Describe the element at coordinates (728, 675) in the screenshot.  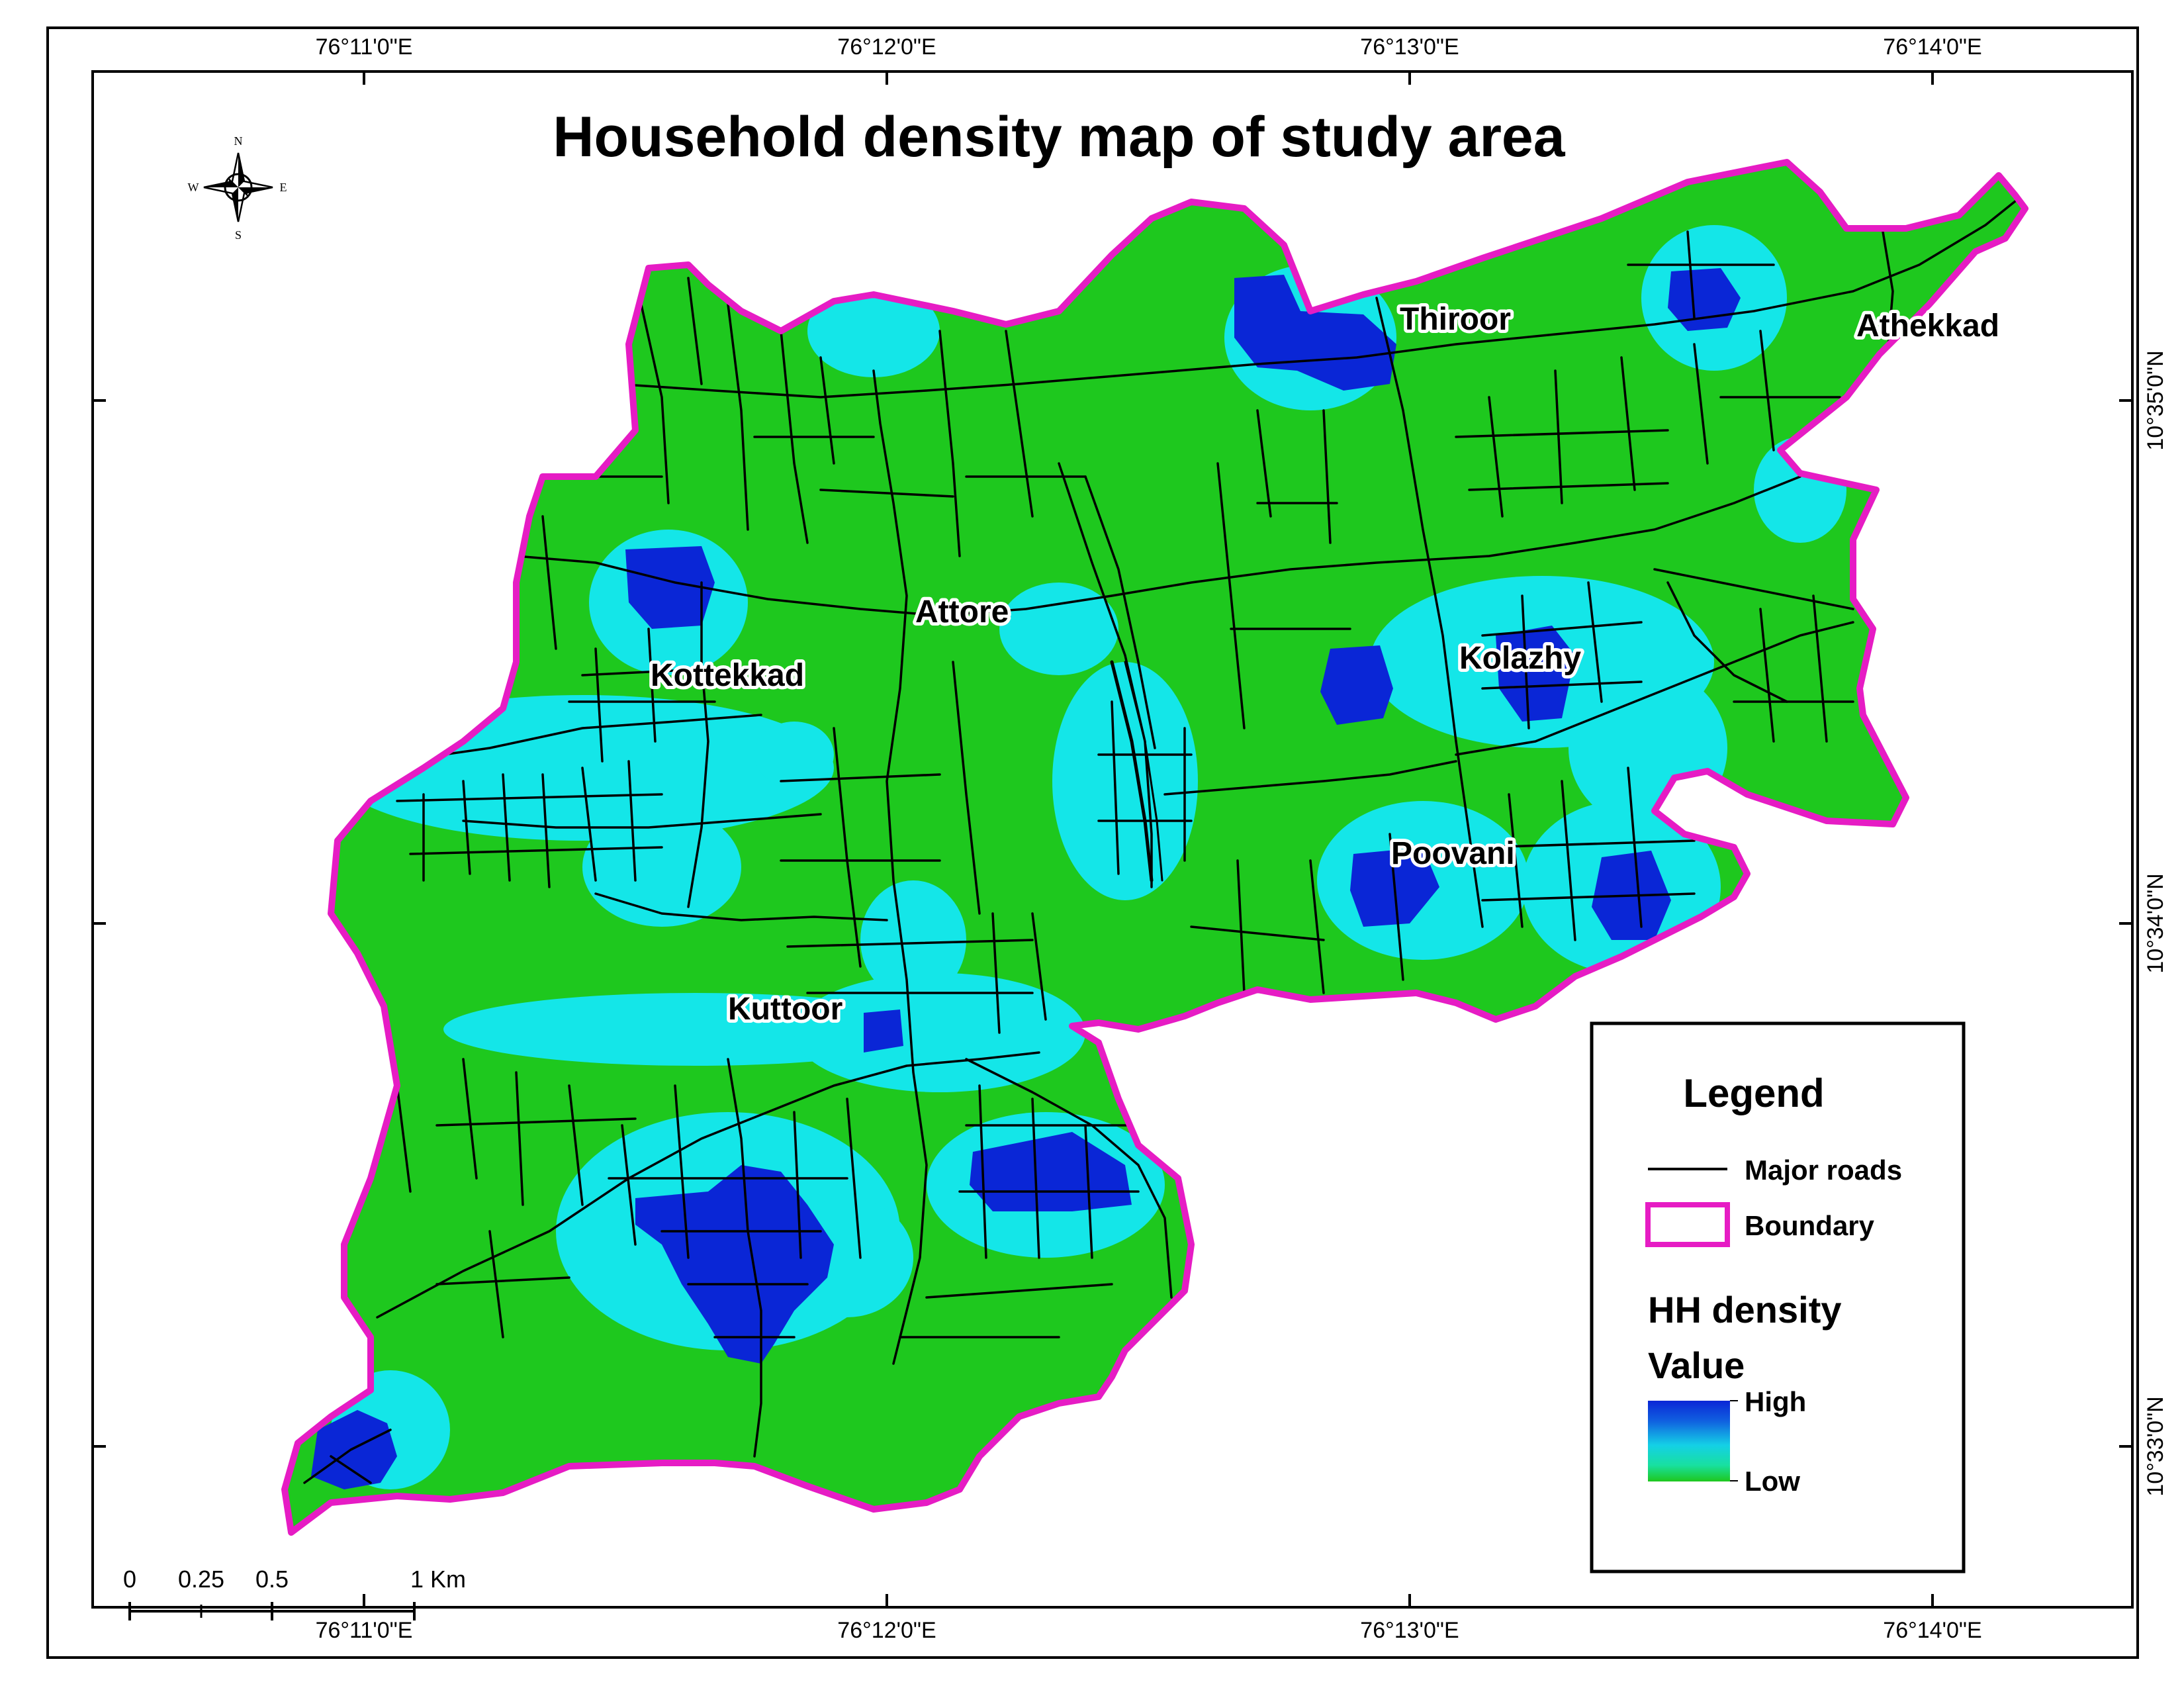
I see `place-label-kottekkad: Kottekkad` at that location.